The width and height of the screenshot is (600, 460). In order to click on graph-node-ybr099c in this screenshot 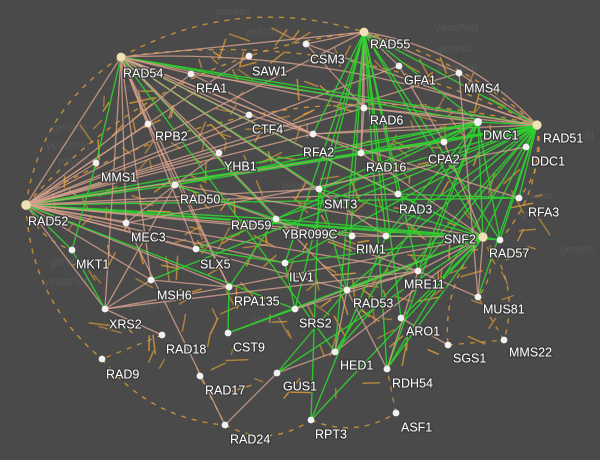, I will do `click(352, 236)`.